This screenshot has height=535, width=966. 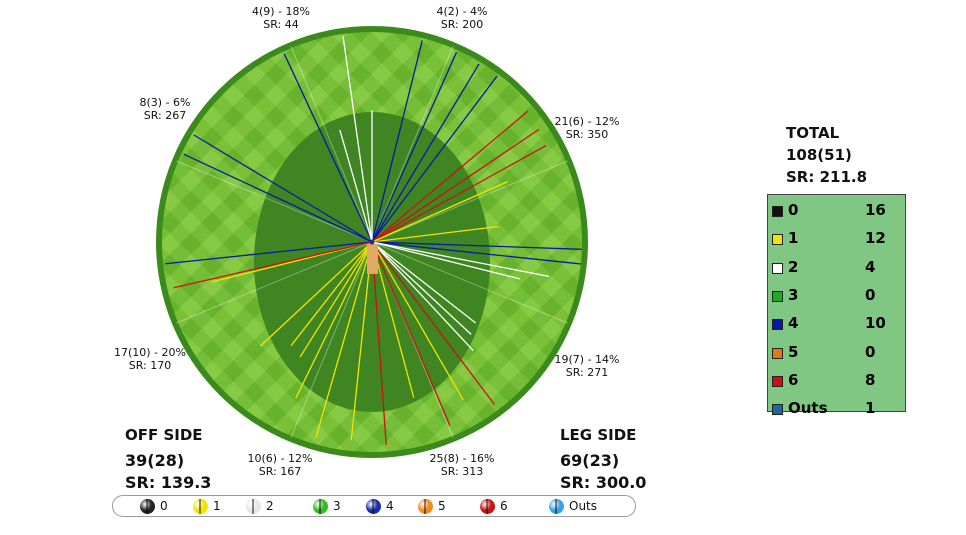 I want to click on pitch, so click(x=372, y=259).